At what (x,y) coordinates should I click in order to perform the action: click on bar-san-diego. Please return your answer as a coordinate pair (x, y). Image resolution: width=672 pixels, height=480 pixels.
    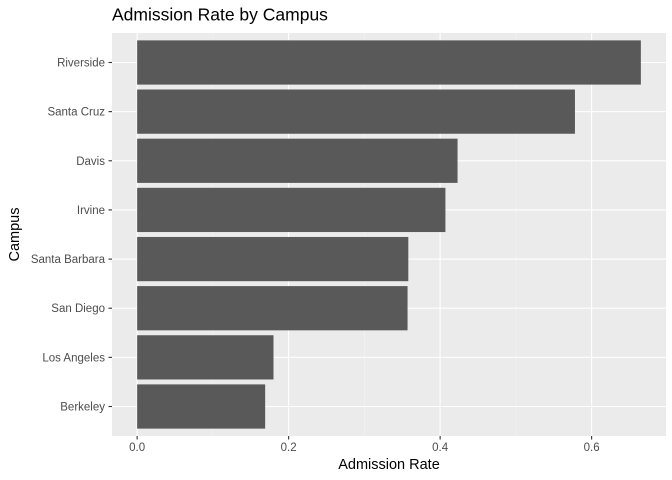
    Looking at the image, I should click on (272, 308).